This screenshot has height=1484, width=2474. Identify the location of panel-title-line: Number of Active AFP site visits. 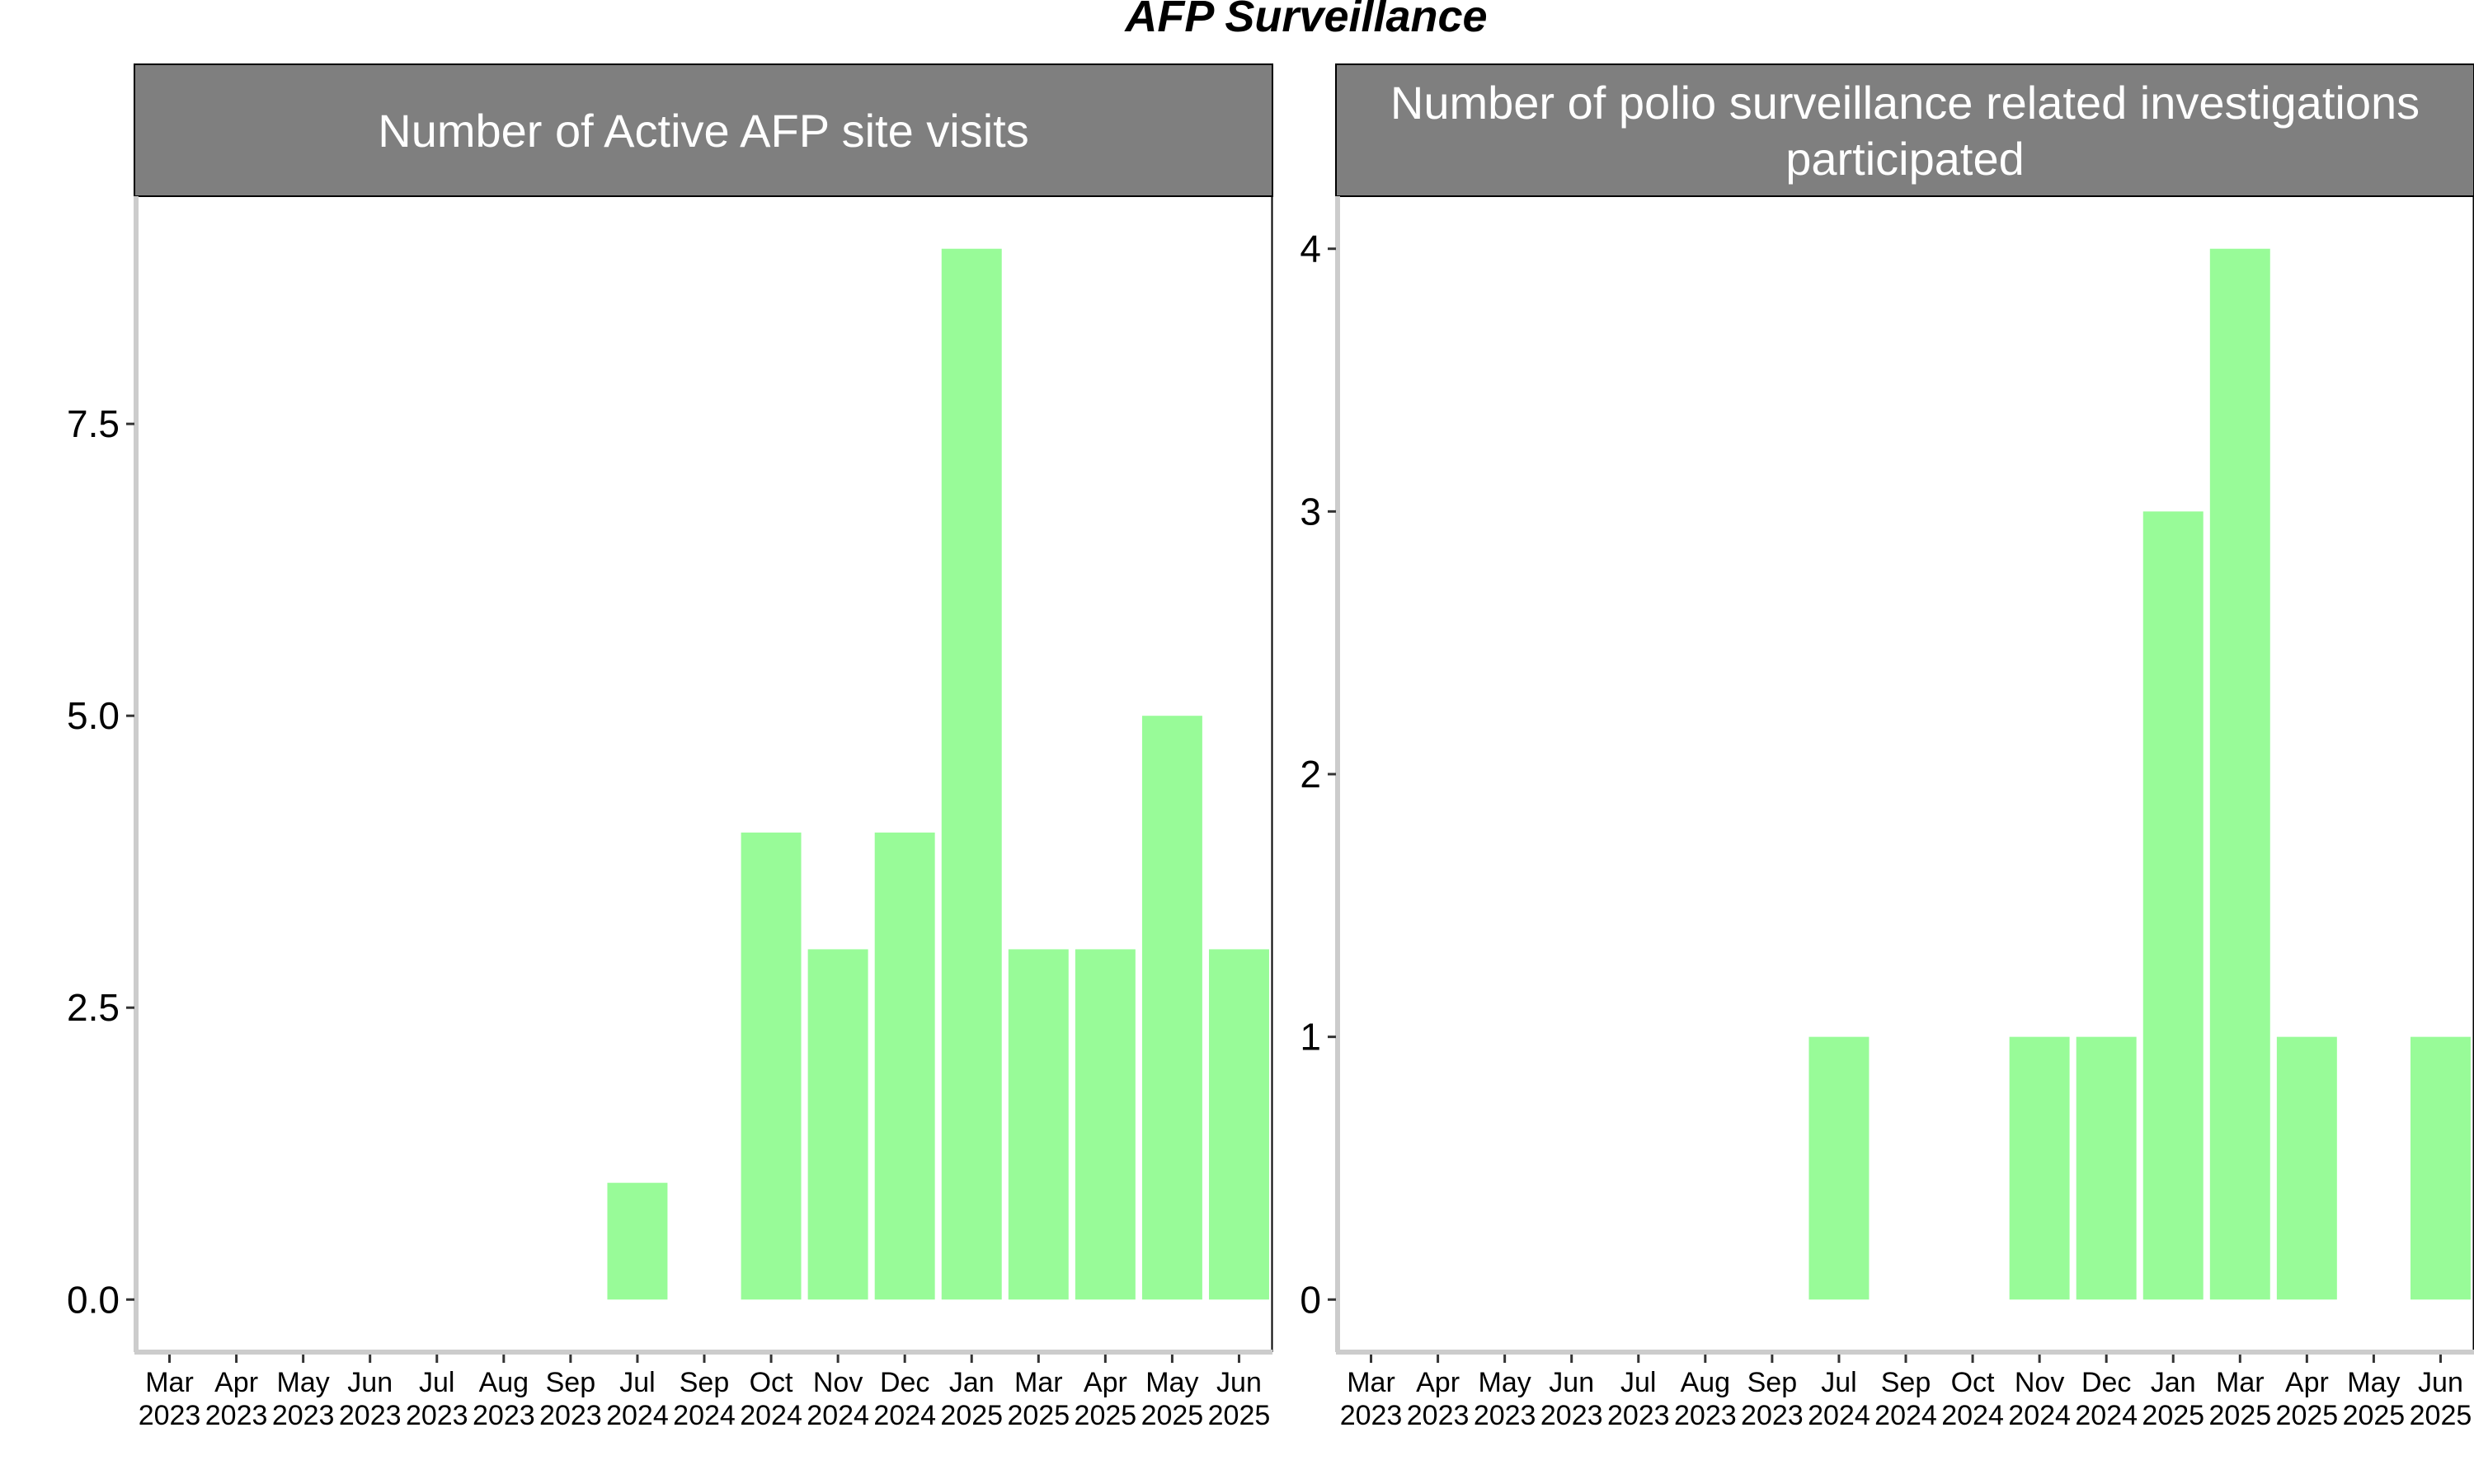
(703, 131).